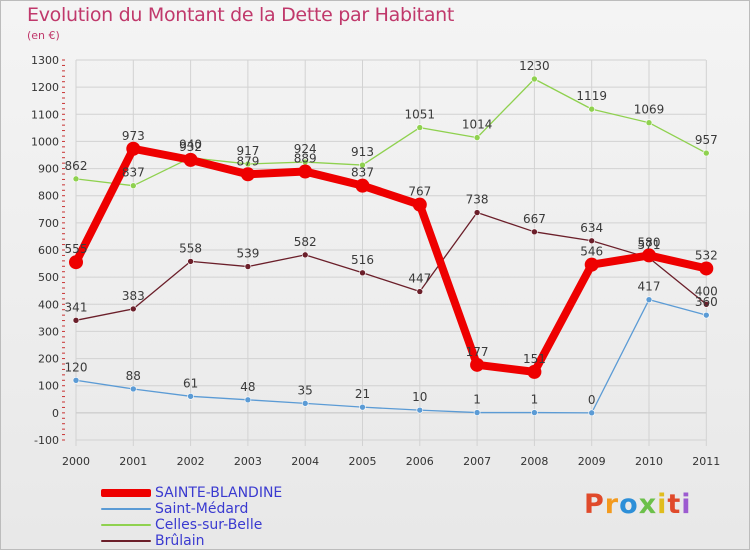 Image resolution: width=750 pixels, height=550 pixels. I want to click on y-tick-label: 900, so click(48, 169).